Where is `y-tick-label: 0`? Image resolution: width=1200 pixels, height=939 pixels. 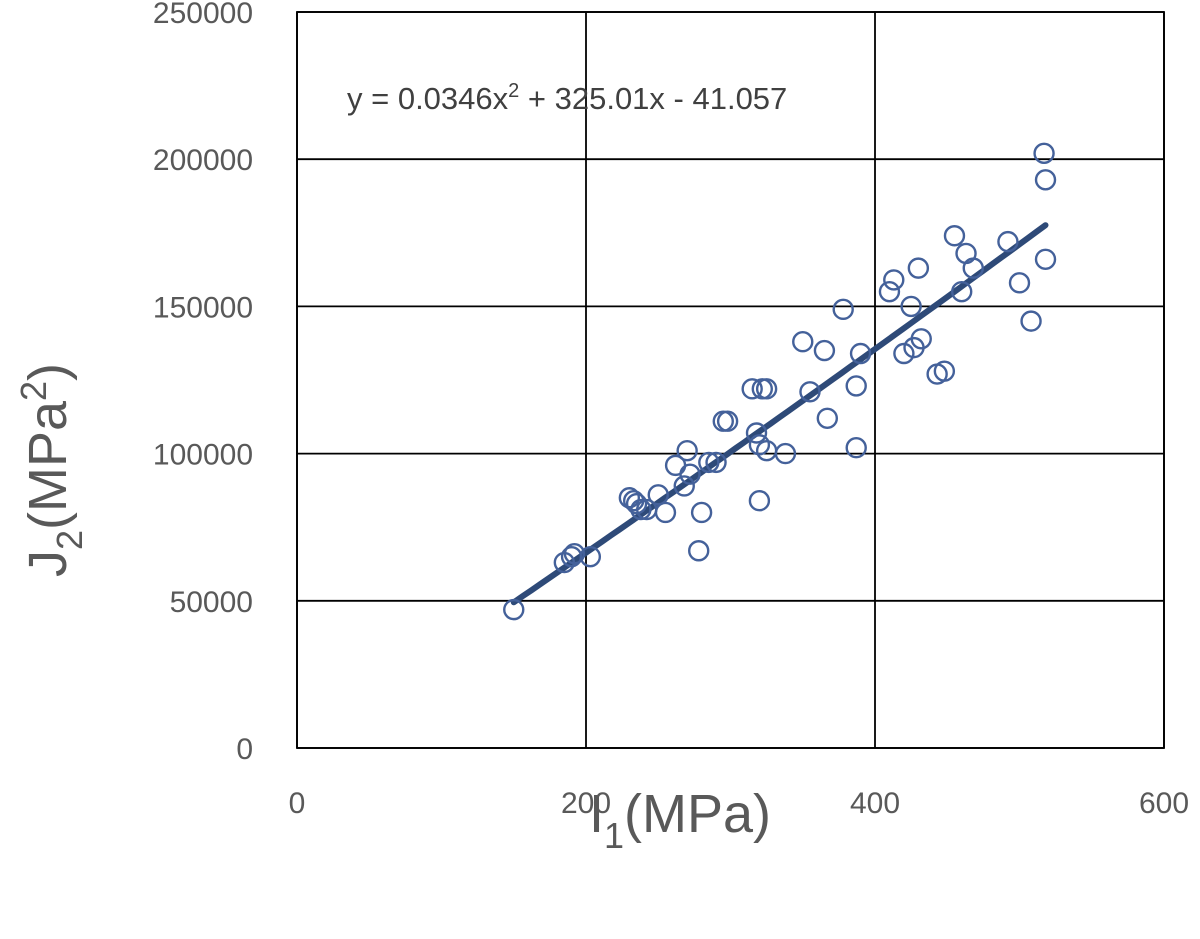
y-tick-label: 0 is located at coordinates (244, 749).